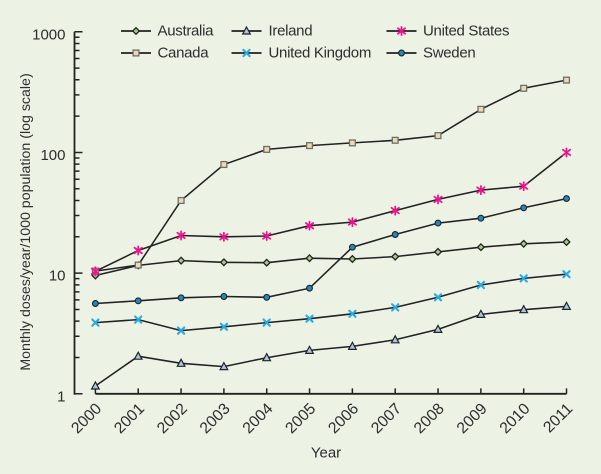  What do you see at coordinates (57, 276) in the screenshot?
I see `svg-text: 10` at bounding box center [57, 276].